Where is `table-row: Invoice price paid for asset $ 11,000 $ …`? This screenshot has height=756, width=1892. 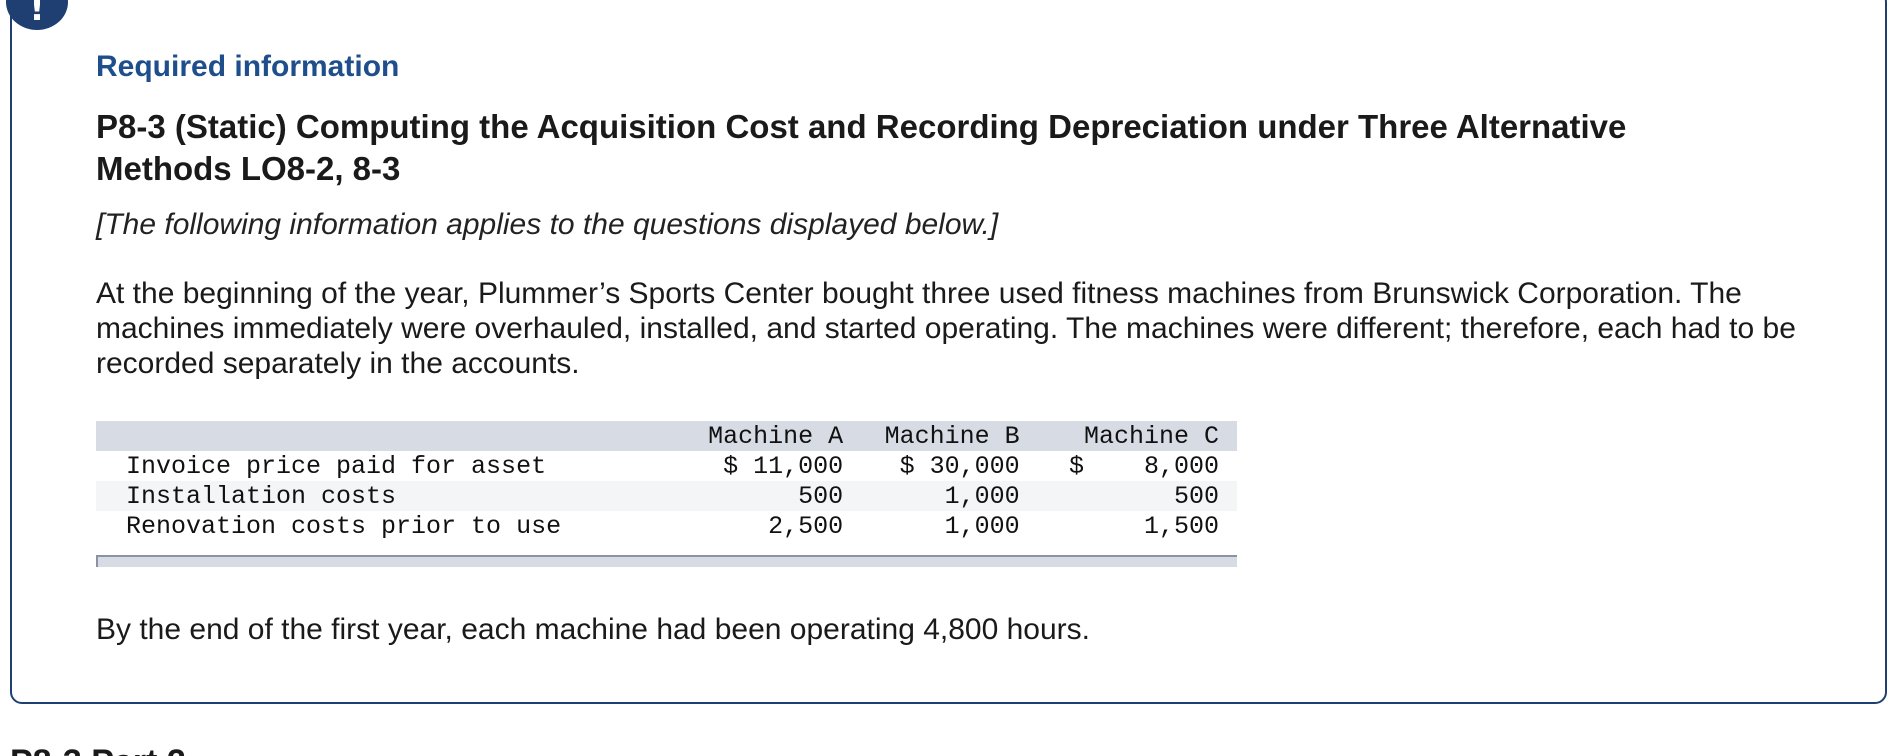
table-row: Invoice price paid for asset $ 11,000 $ … is located at coordinates (666, 466).